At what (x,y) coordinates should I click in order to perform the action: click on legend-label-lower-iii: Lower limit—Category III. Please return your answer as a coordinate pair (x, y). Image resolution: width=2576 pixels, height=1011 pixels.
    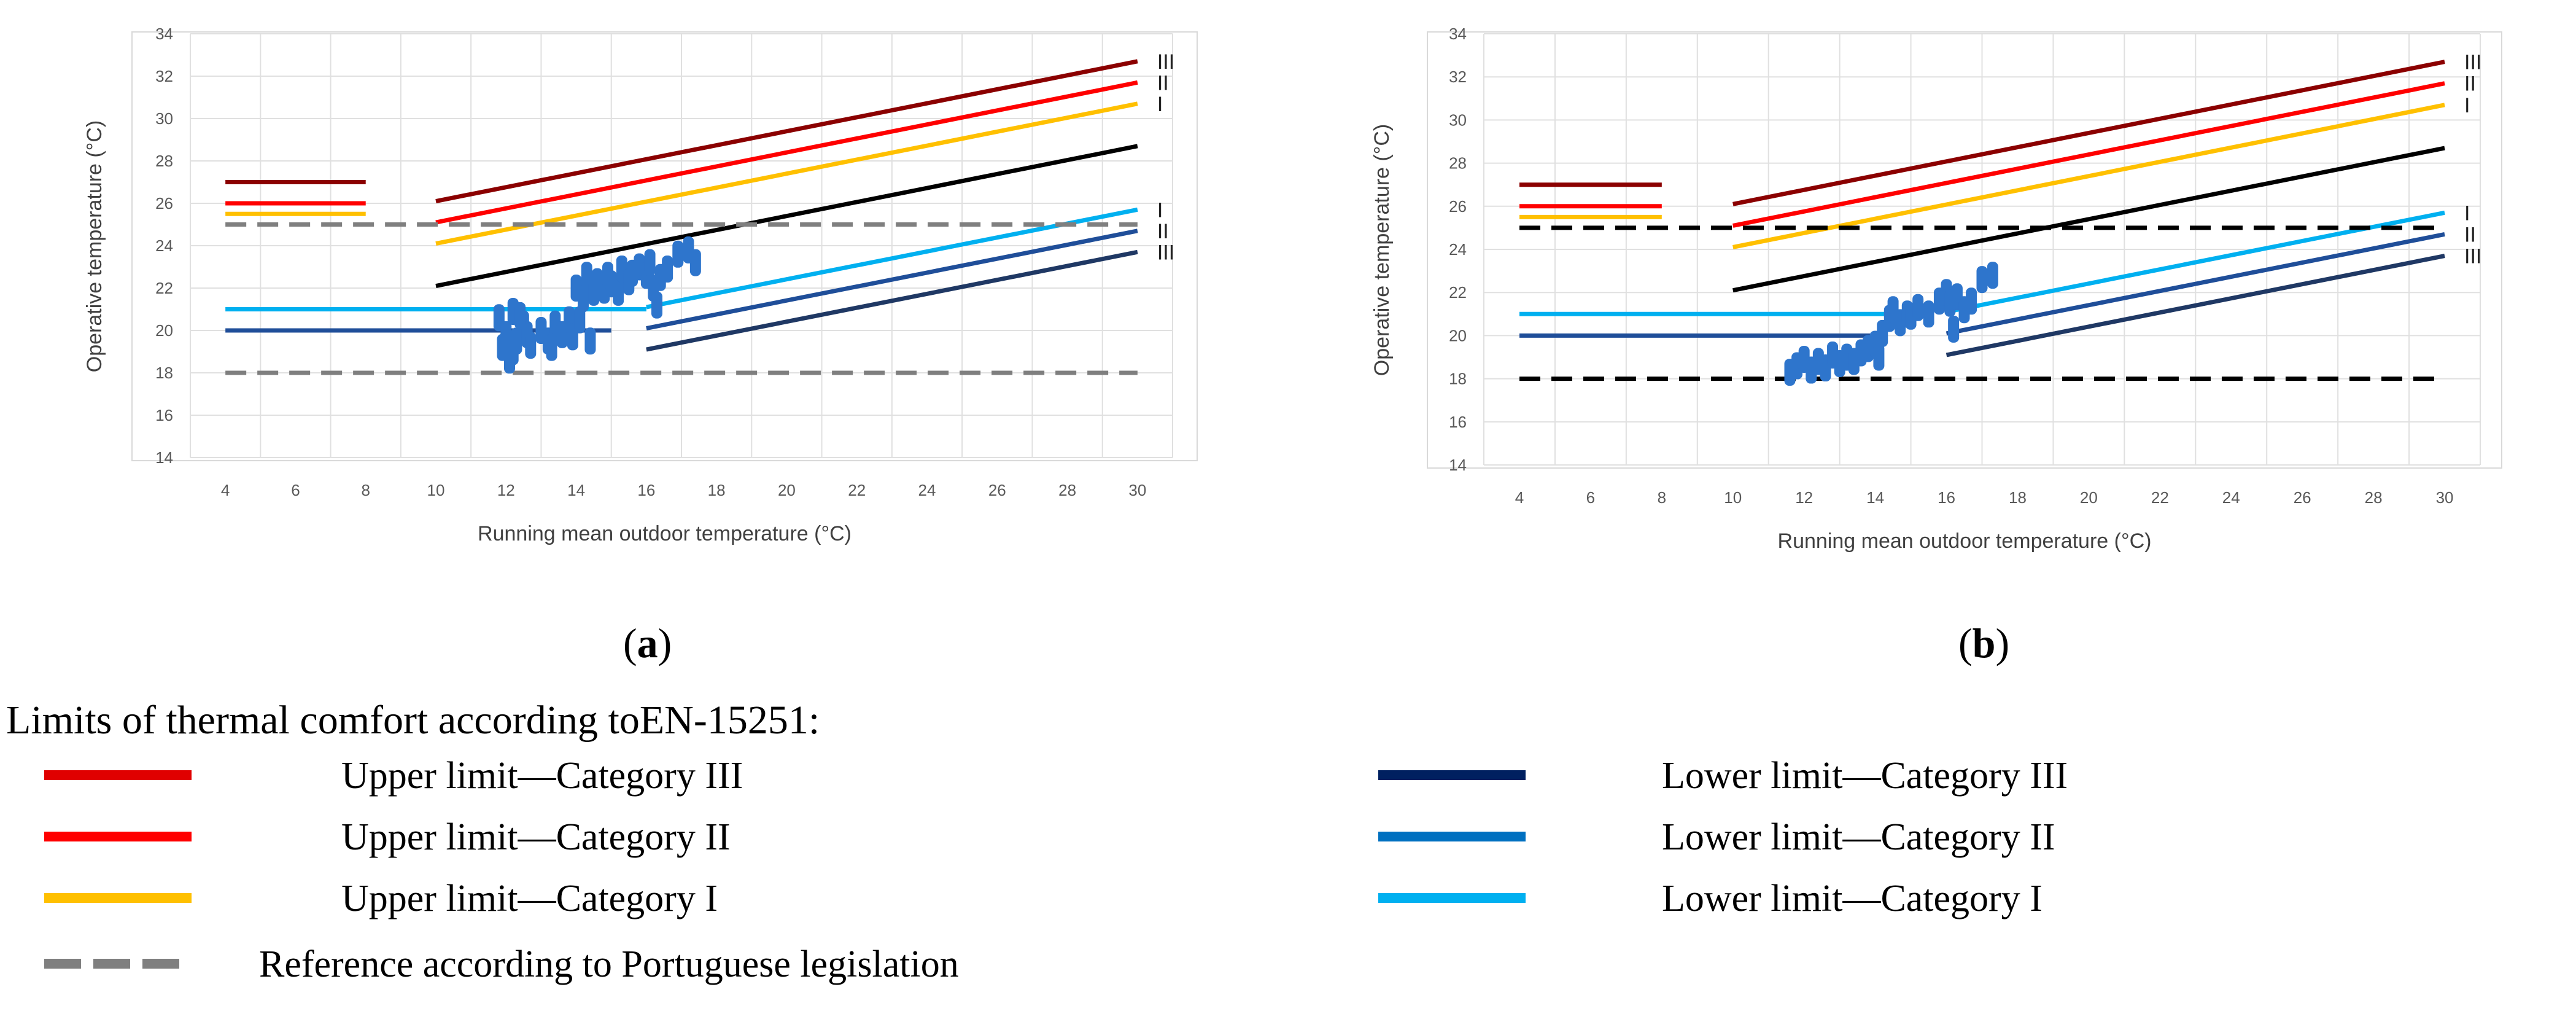
    Looking at the image, I should click on (1865, 776).